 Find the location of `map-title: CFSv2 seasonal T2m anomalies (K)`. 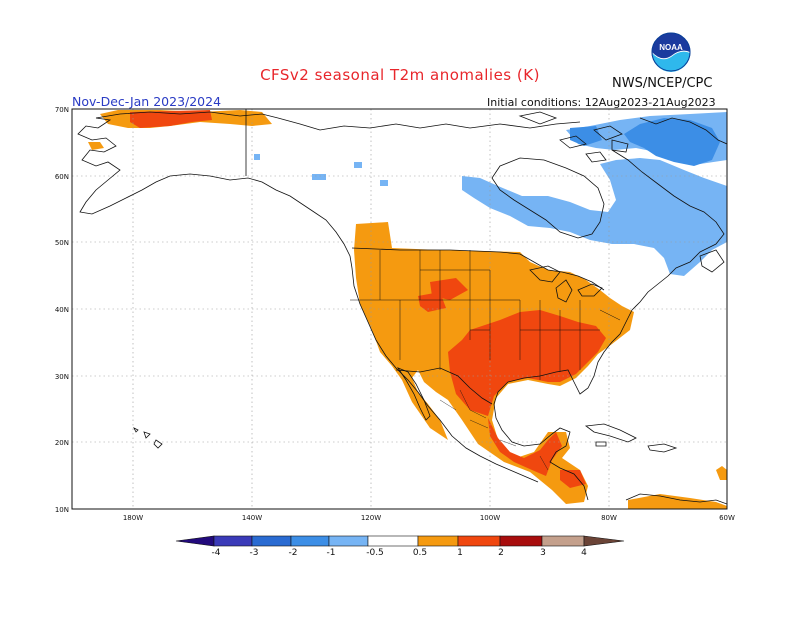

map-title: CFSv2 seasonal T2m anomalies (K) is located at coordinates (400, 75).